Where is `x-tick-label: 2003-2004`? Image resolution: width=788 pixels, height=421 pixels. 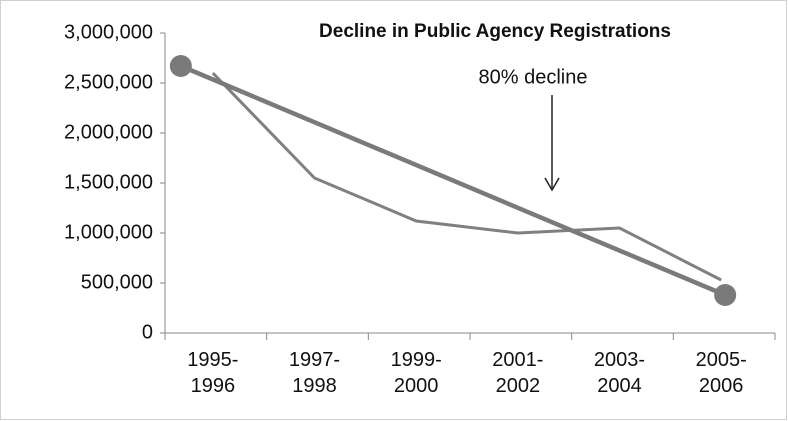 x-tick-label: 2003-2004 is located at coordinates (619, 373).